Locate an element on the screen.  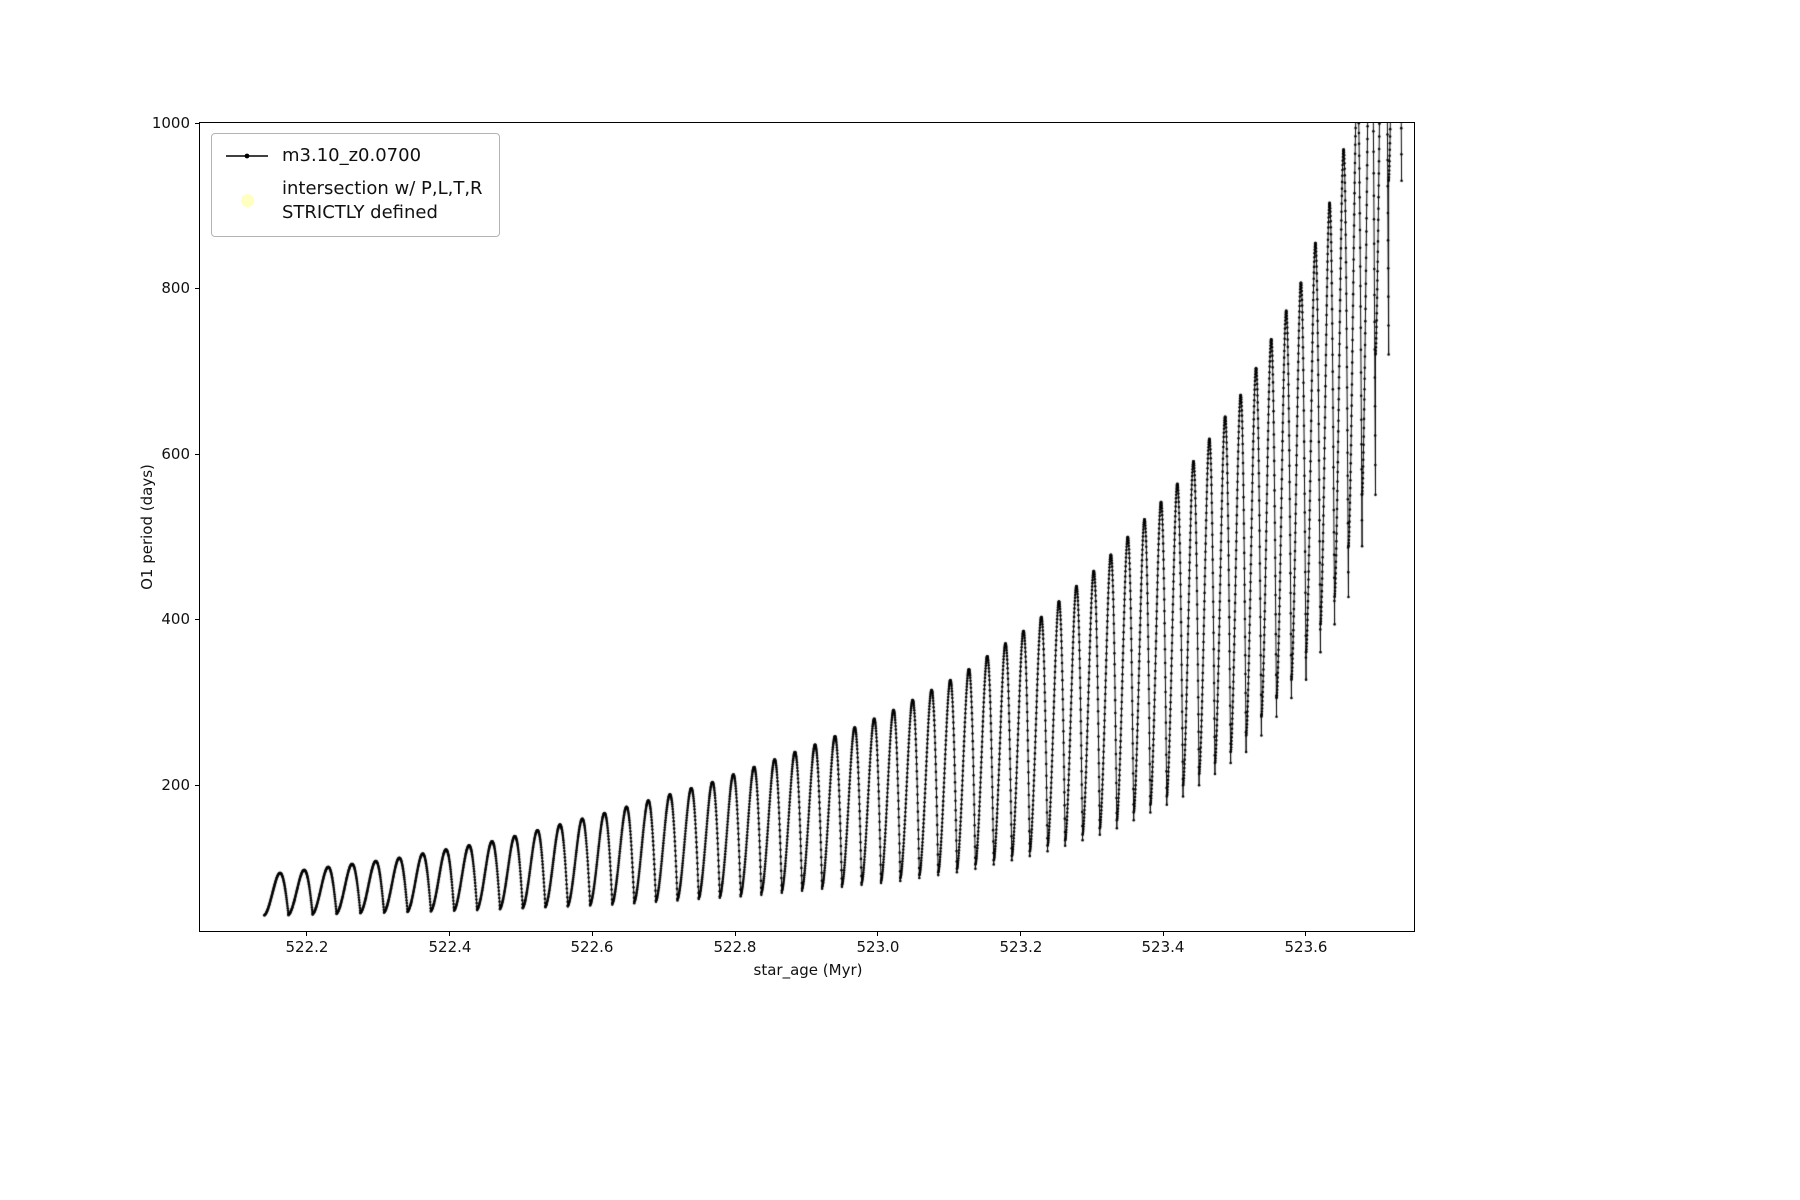
x-axis-label: star_age (Myr) is located at coordinates (808, 970).